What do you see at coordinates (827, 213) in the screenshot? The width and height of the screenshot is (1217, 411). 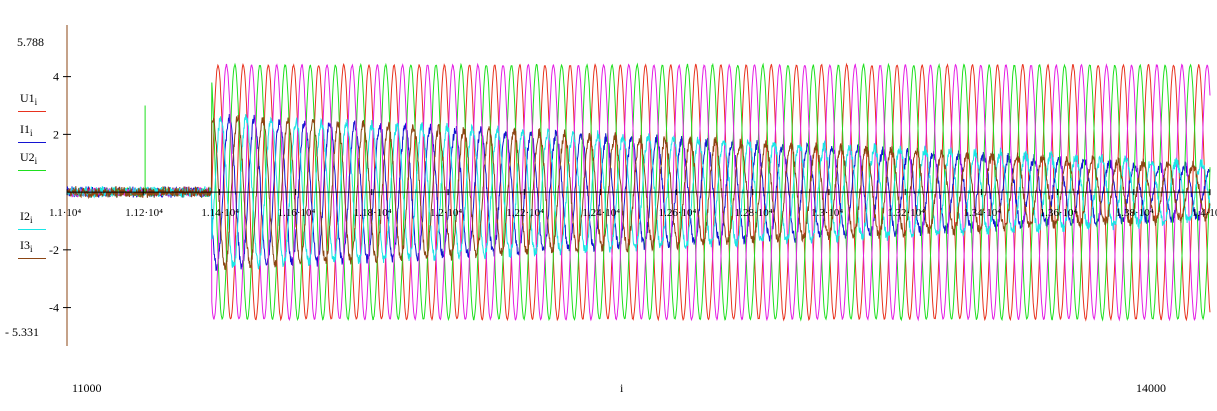 I see `x-tick-label: 1.3·10⁴` at bounding box center [827, 213].